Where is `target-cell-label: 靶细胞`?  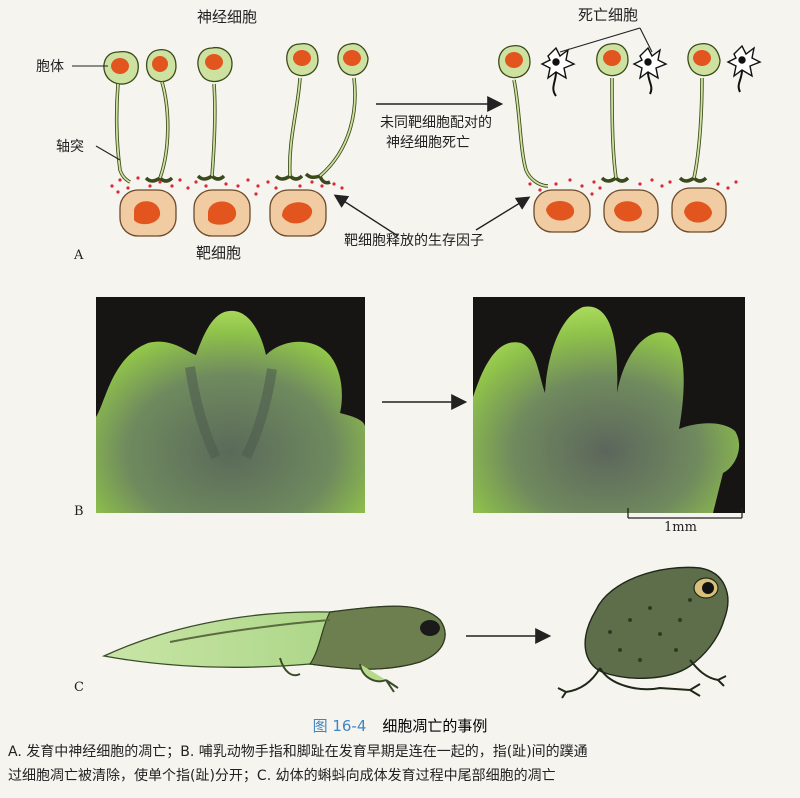
target-cell-label: 靶细胞 is located at coordinates (219, 253).